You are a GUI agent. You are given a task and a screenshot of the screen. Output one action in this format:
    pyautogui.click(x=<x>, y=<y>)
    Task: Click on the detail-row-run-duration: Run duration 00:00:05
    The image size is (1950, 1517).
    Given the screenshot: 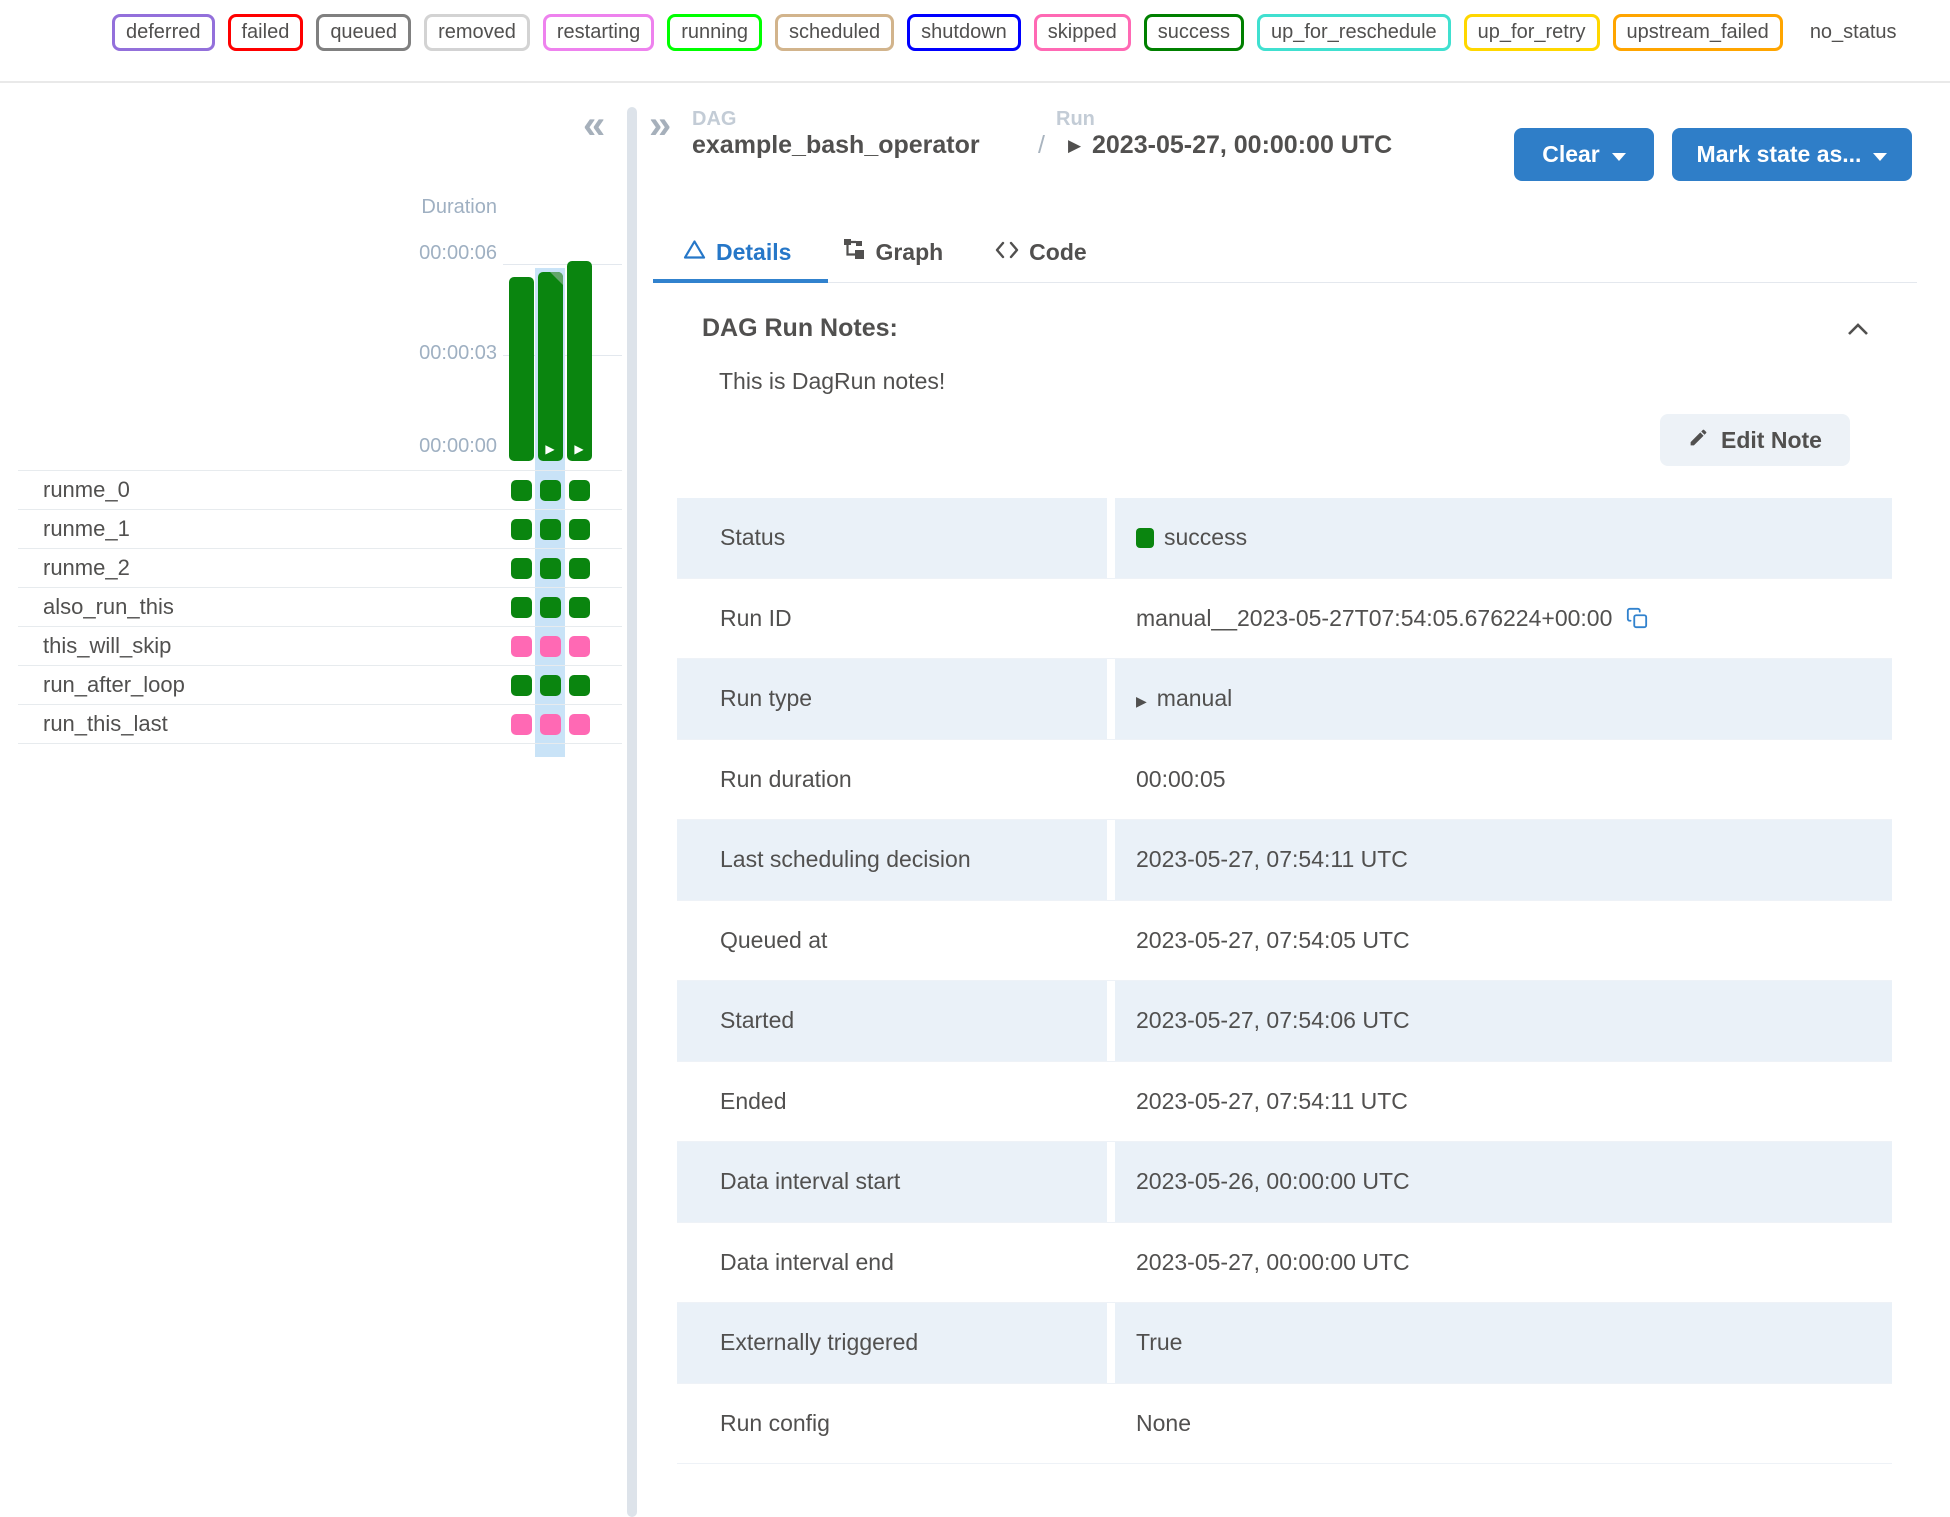 What is the action you would take?
    pyautogui.click(x=1284, y=779)
    